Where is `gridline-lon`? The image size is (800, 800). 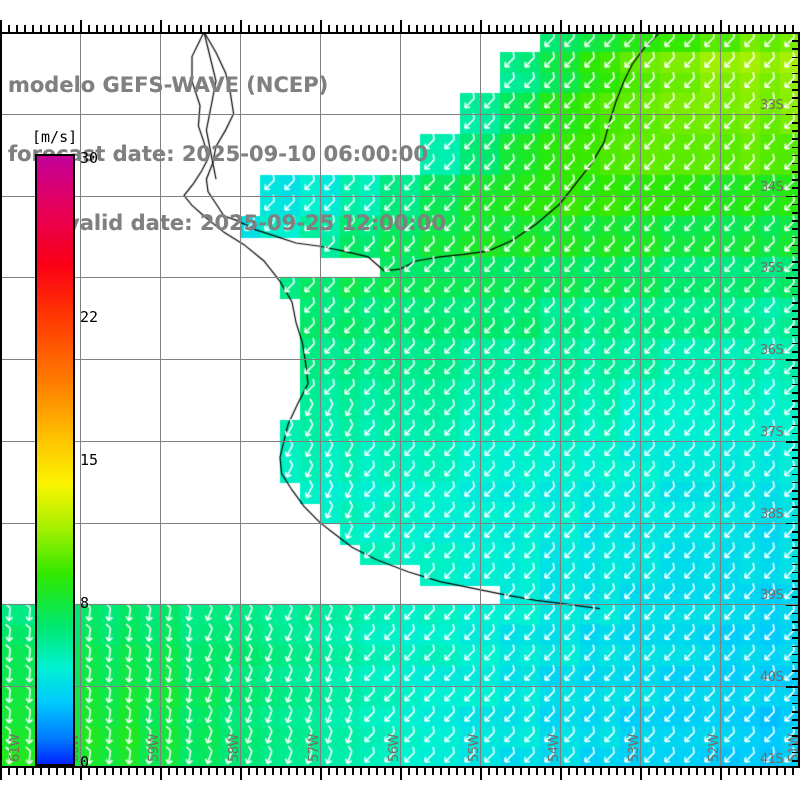 gridline-lon is located at coordinates (400, 400).